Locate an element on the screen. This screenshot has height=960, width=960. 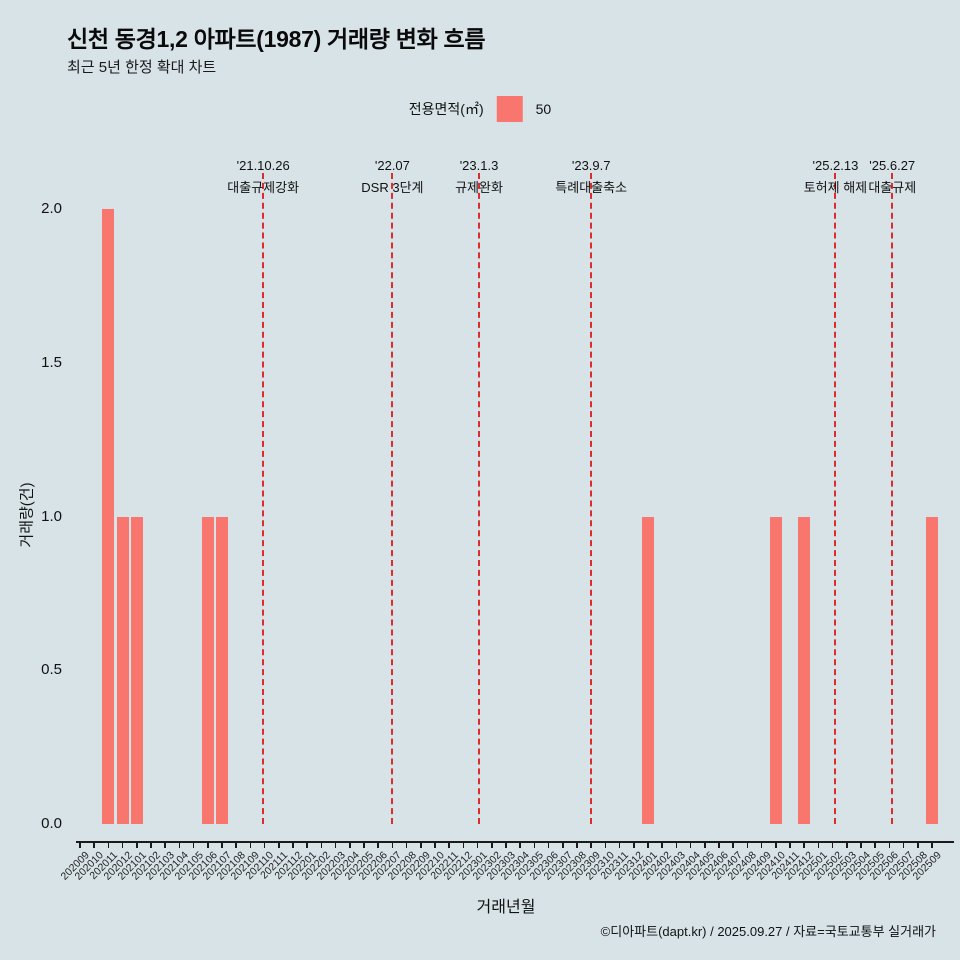
annotation-date: '23.1.3 is located at coordinates (479, 165).